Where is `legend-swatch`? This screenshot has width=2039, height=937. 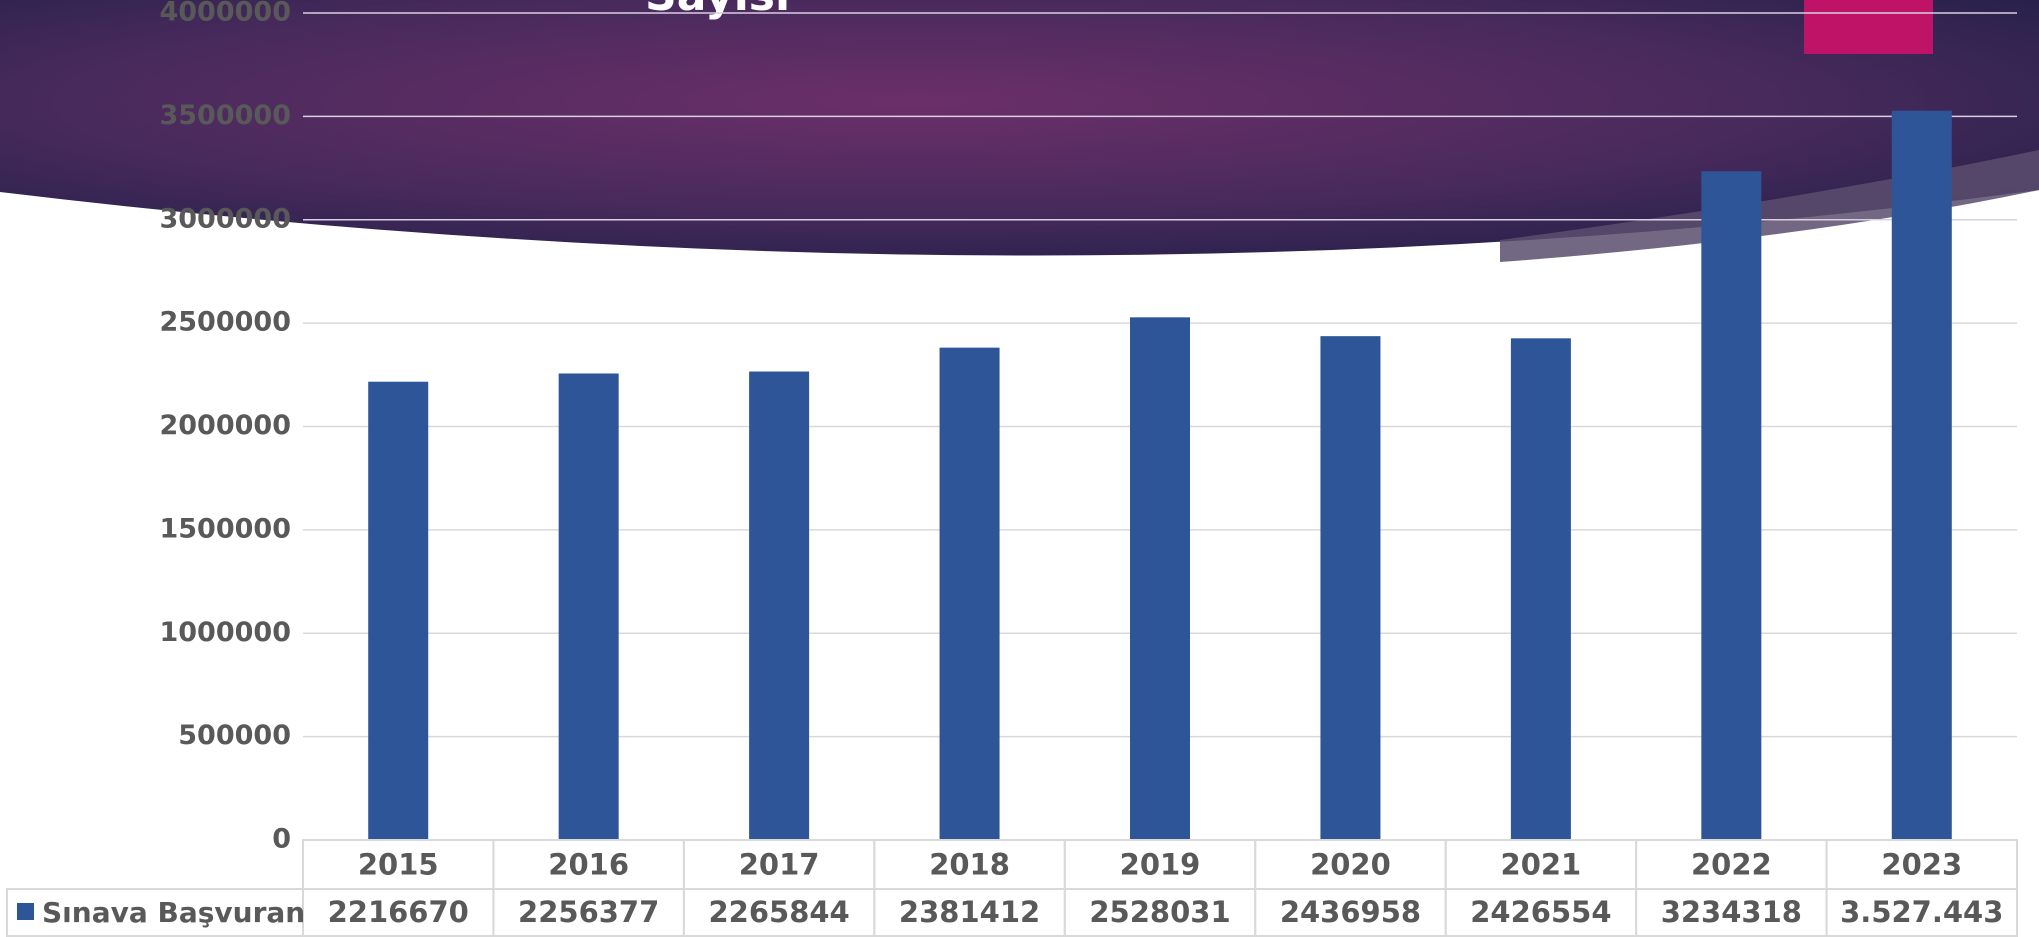
legend-swatch is located at coordinates (25, 911).